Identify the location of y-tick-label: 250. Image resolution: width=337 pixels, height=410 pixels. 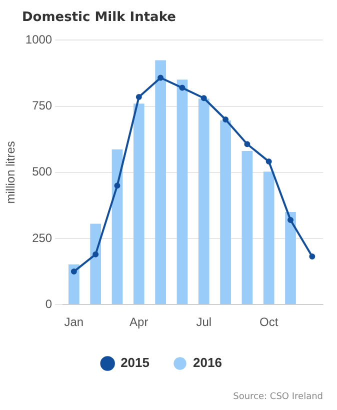
(42, 237).